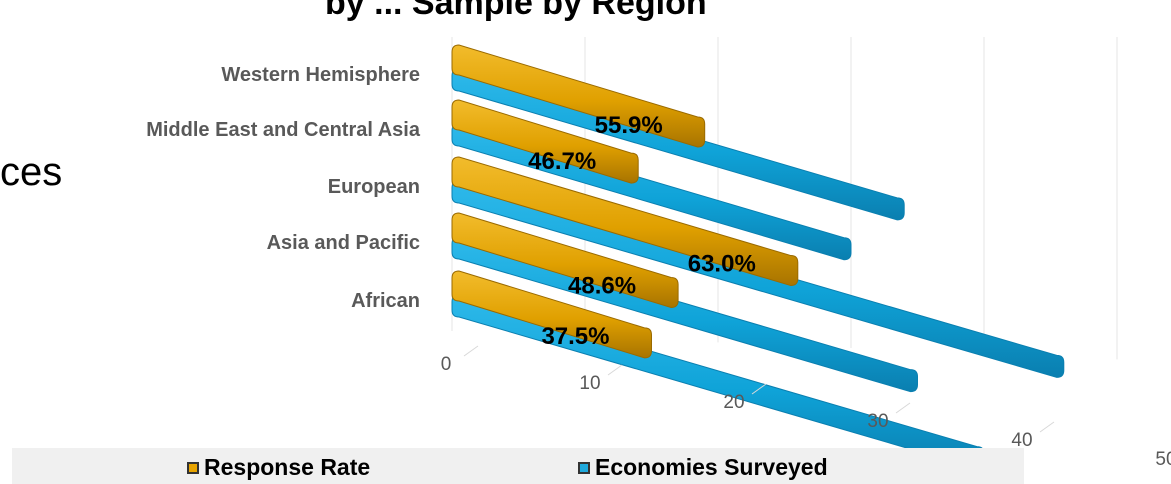  Describe the element at coordinates (877, 421) in the screenshot. I see `tick-label-30: 30` at that location.